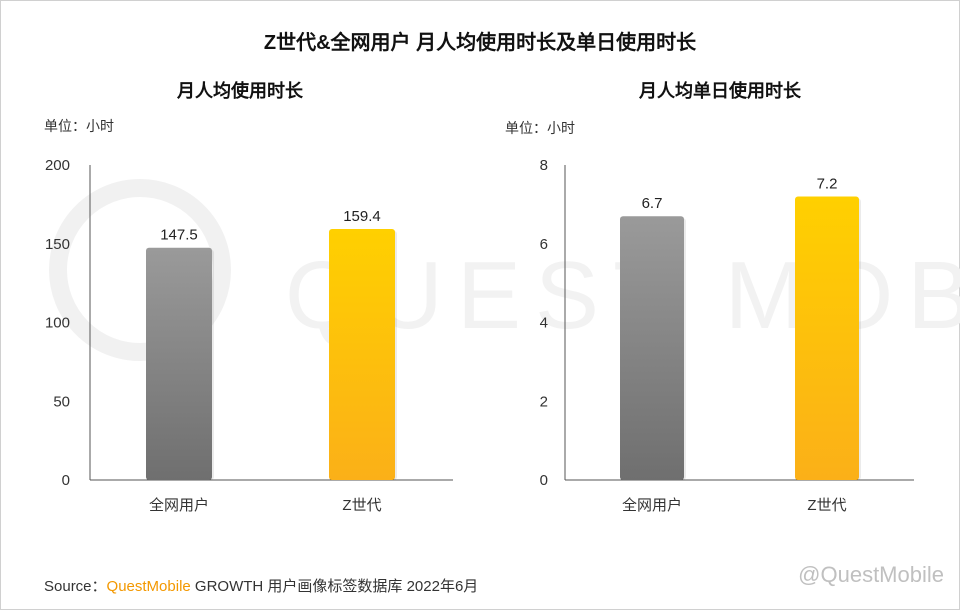 This screenshot has width=960, height=610. I want to click on bar-value-label: 7.2, so click(827, 184).